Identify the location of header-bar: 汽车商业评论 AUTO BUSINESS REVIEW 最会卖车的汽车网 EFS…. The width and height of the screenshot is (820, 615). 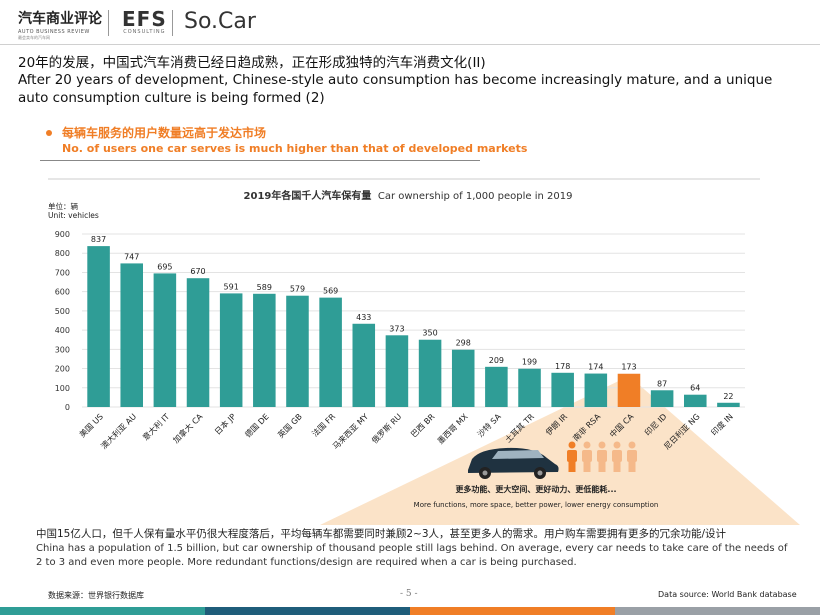
(410, 22).